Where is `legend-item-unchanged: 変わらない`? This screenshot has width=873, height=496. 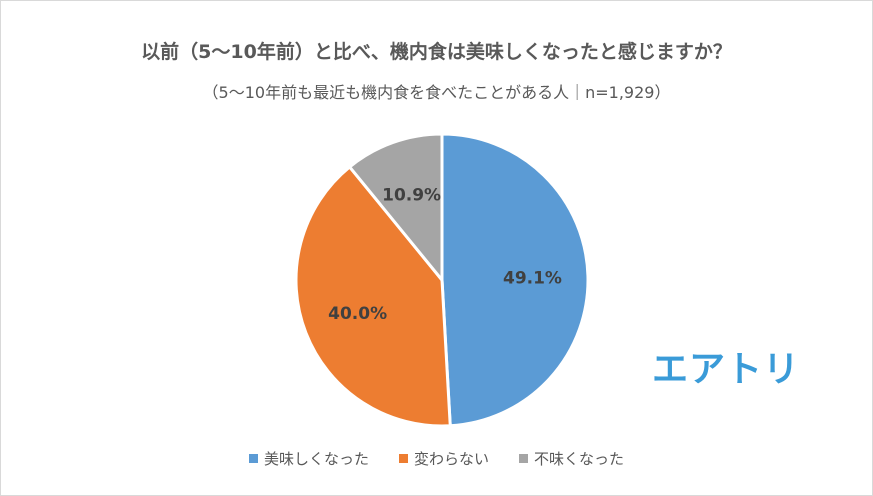 legend-item-unchanged: 変わらない is located at coordinates (443, 458).